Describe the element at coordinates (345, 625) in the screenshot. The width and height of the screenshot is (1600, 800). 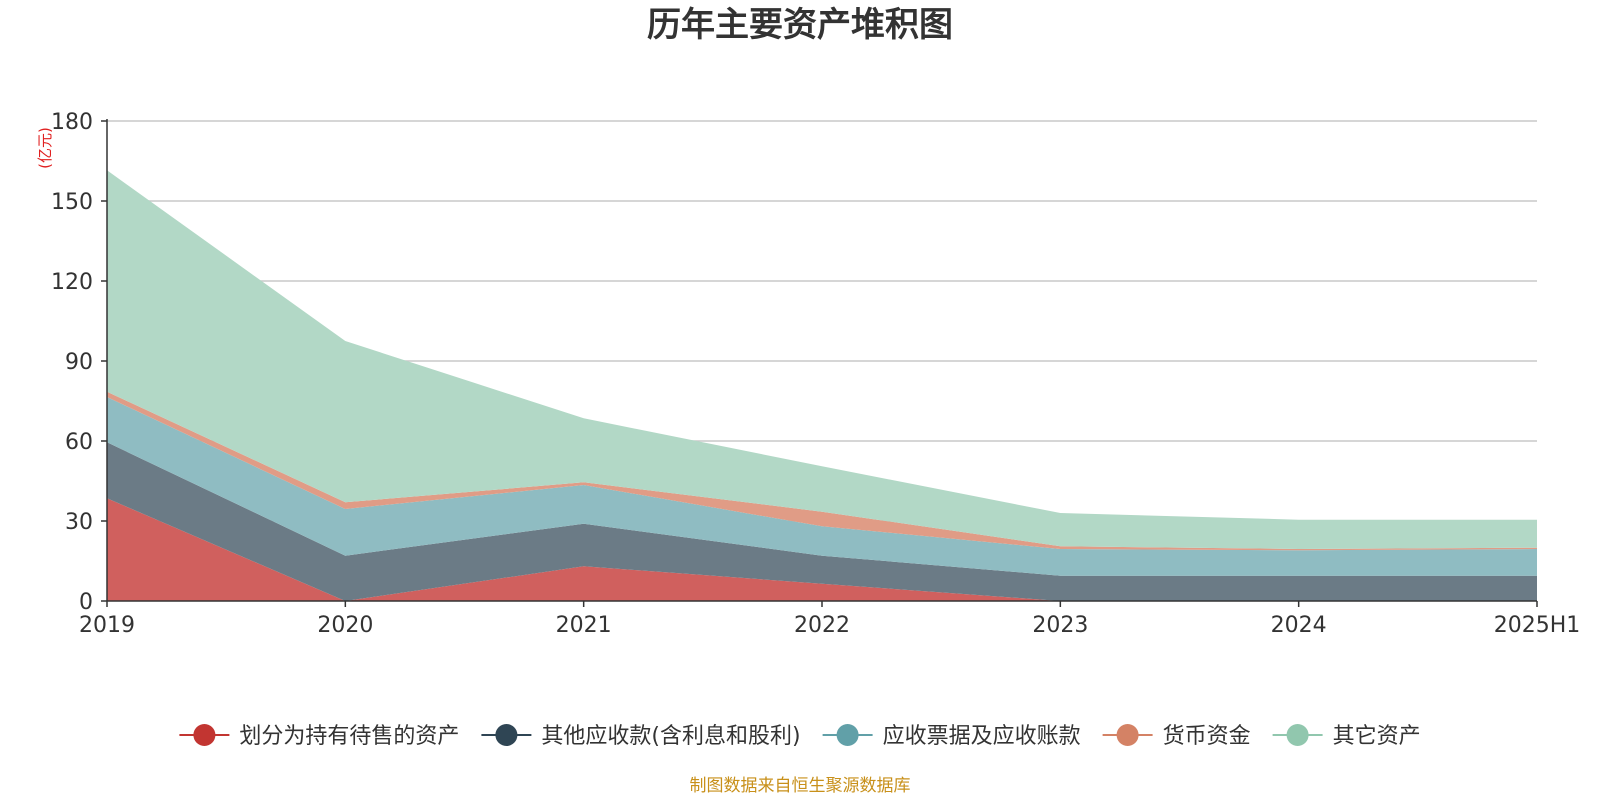
I see `x-tick-label: 2020` at that location.